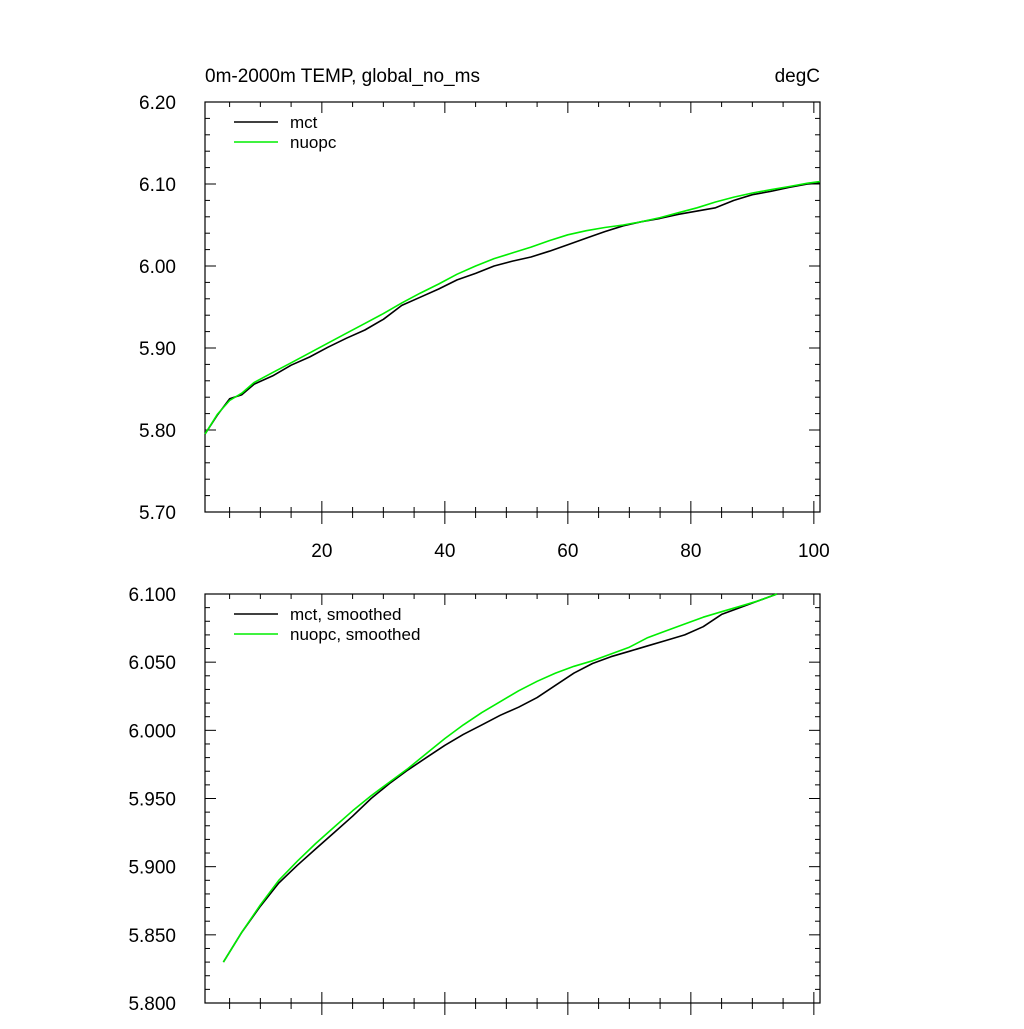  Describe the element at coordinates (152, 936) in the screenshot. I see `y-tick-label: 5.850` at that location.